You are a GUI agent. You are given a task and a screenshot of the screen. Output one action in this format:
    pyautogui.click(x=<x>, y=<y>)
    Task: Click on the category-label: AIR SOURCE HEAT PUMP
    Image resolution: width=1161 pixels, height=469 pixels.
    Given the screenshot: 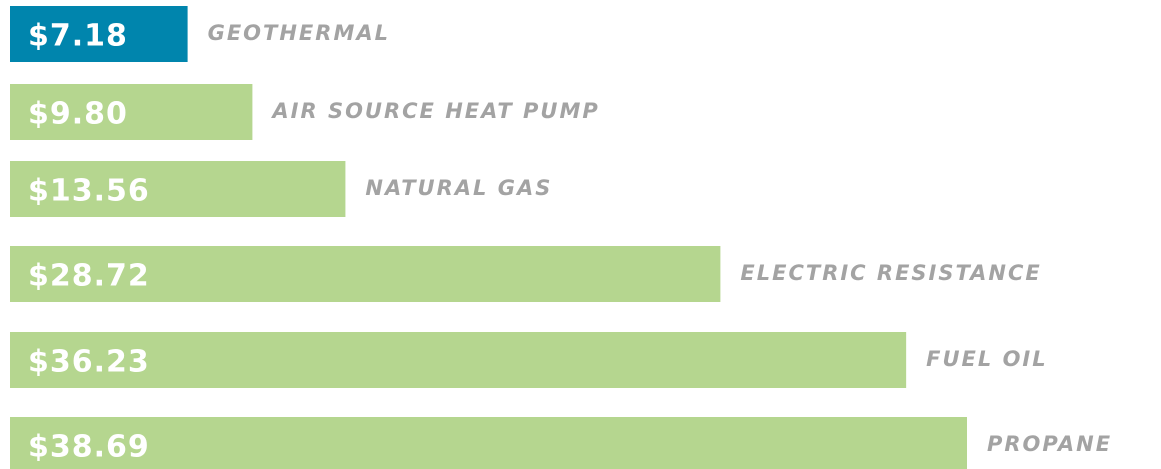 What is the action you would take?
    pyautogui.click(x=434, y=111)
    